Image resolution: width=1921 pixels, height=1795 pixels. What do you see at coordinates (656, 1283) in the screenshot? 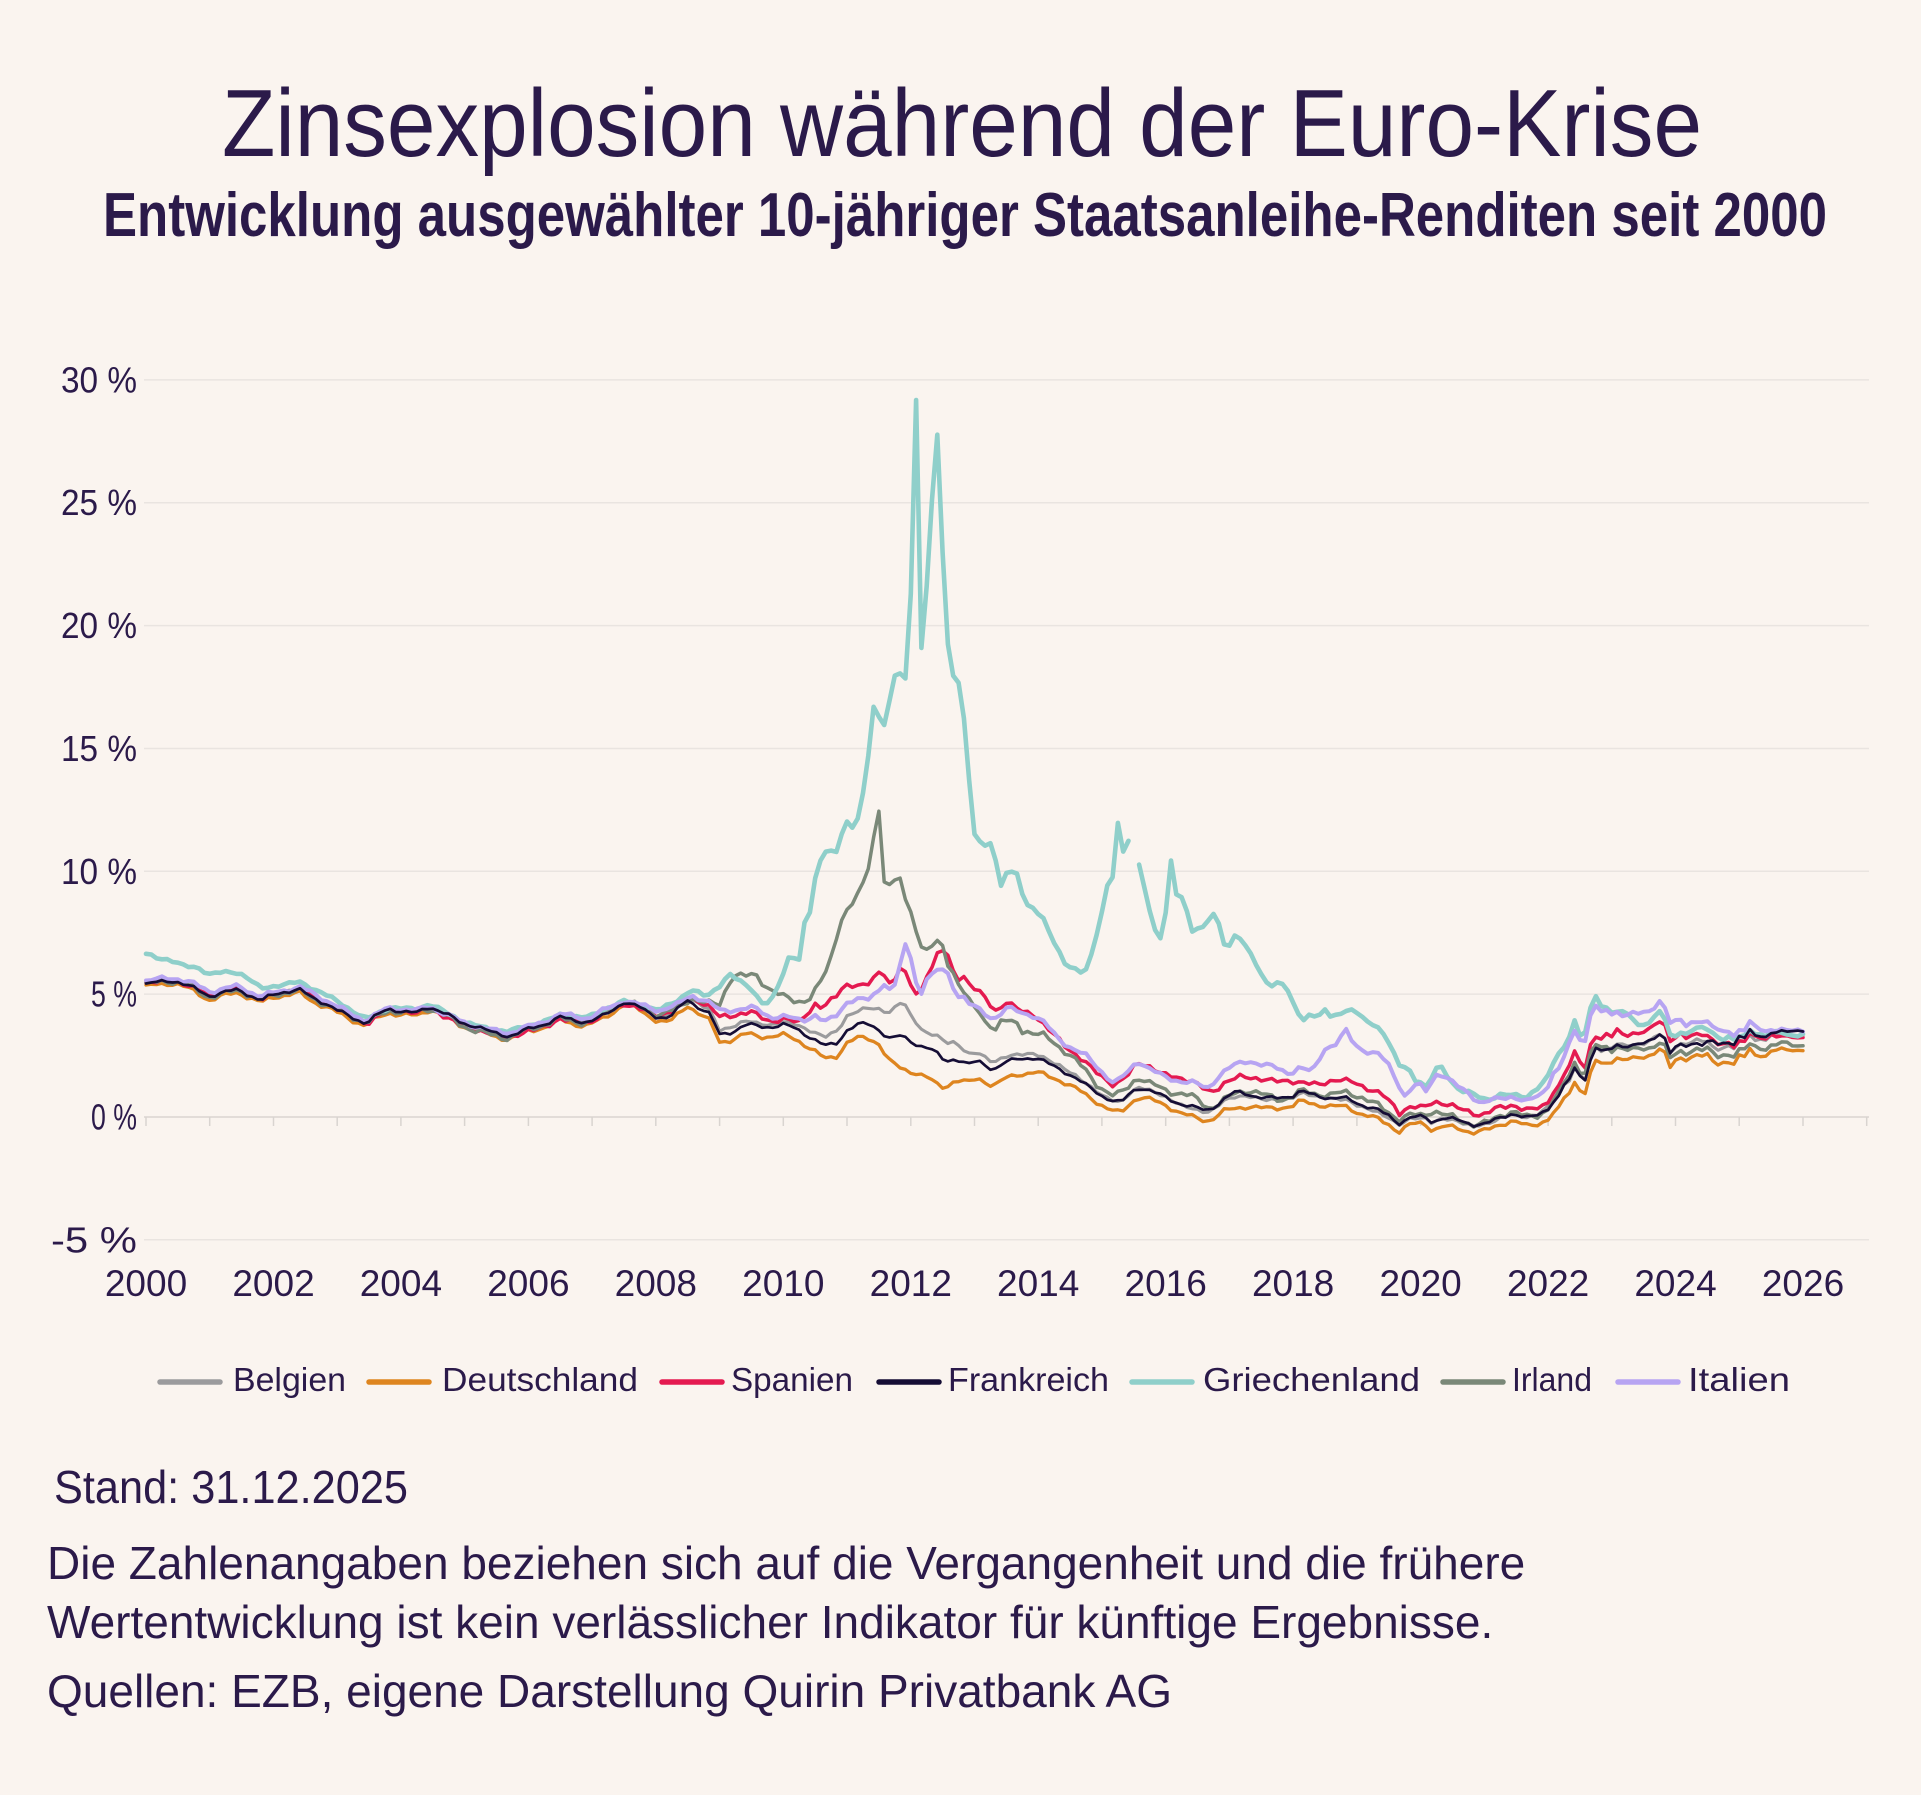
I see `svg-text: 2008` at bounding box center [656, 1283].